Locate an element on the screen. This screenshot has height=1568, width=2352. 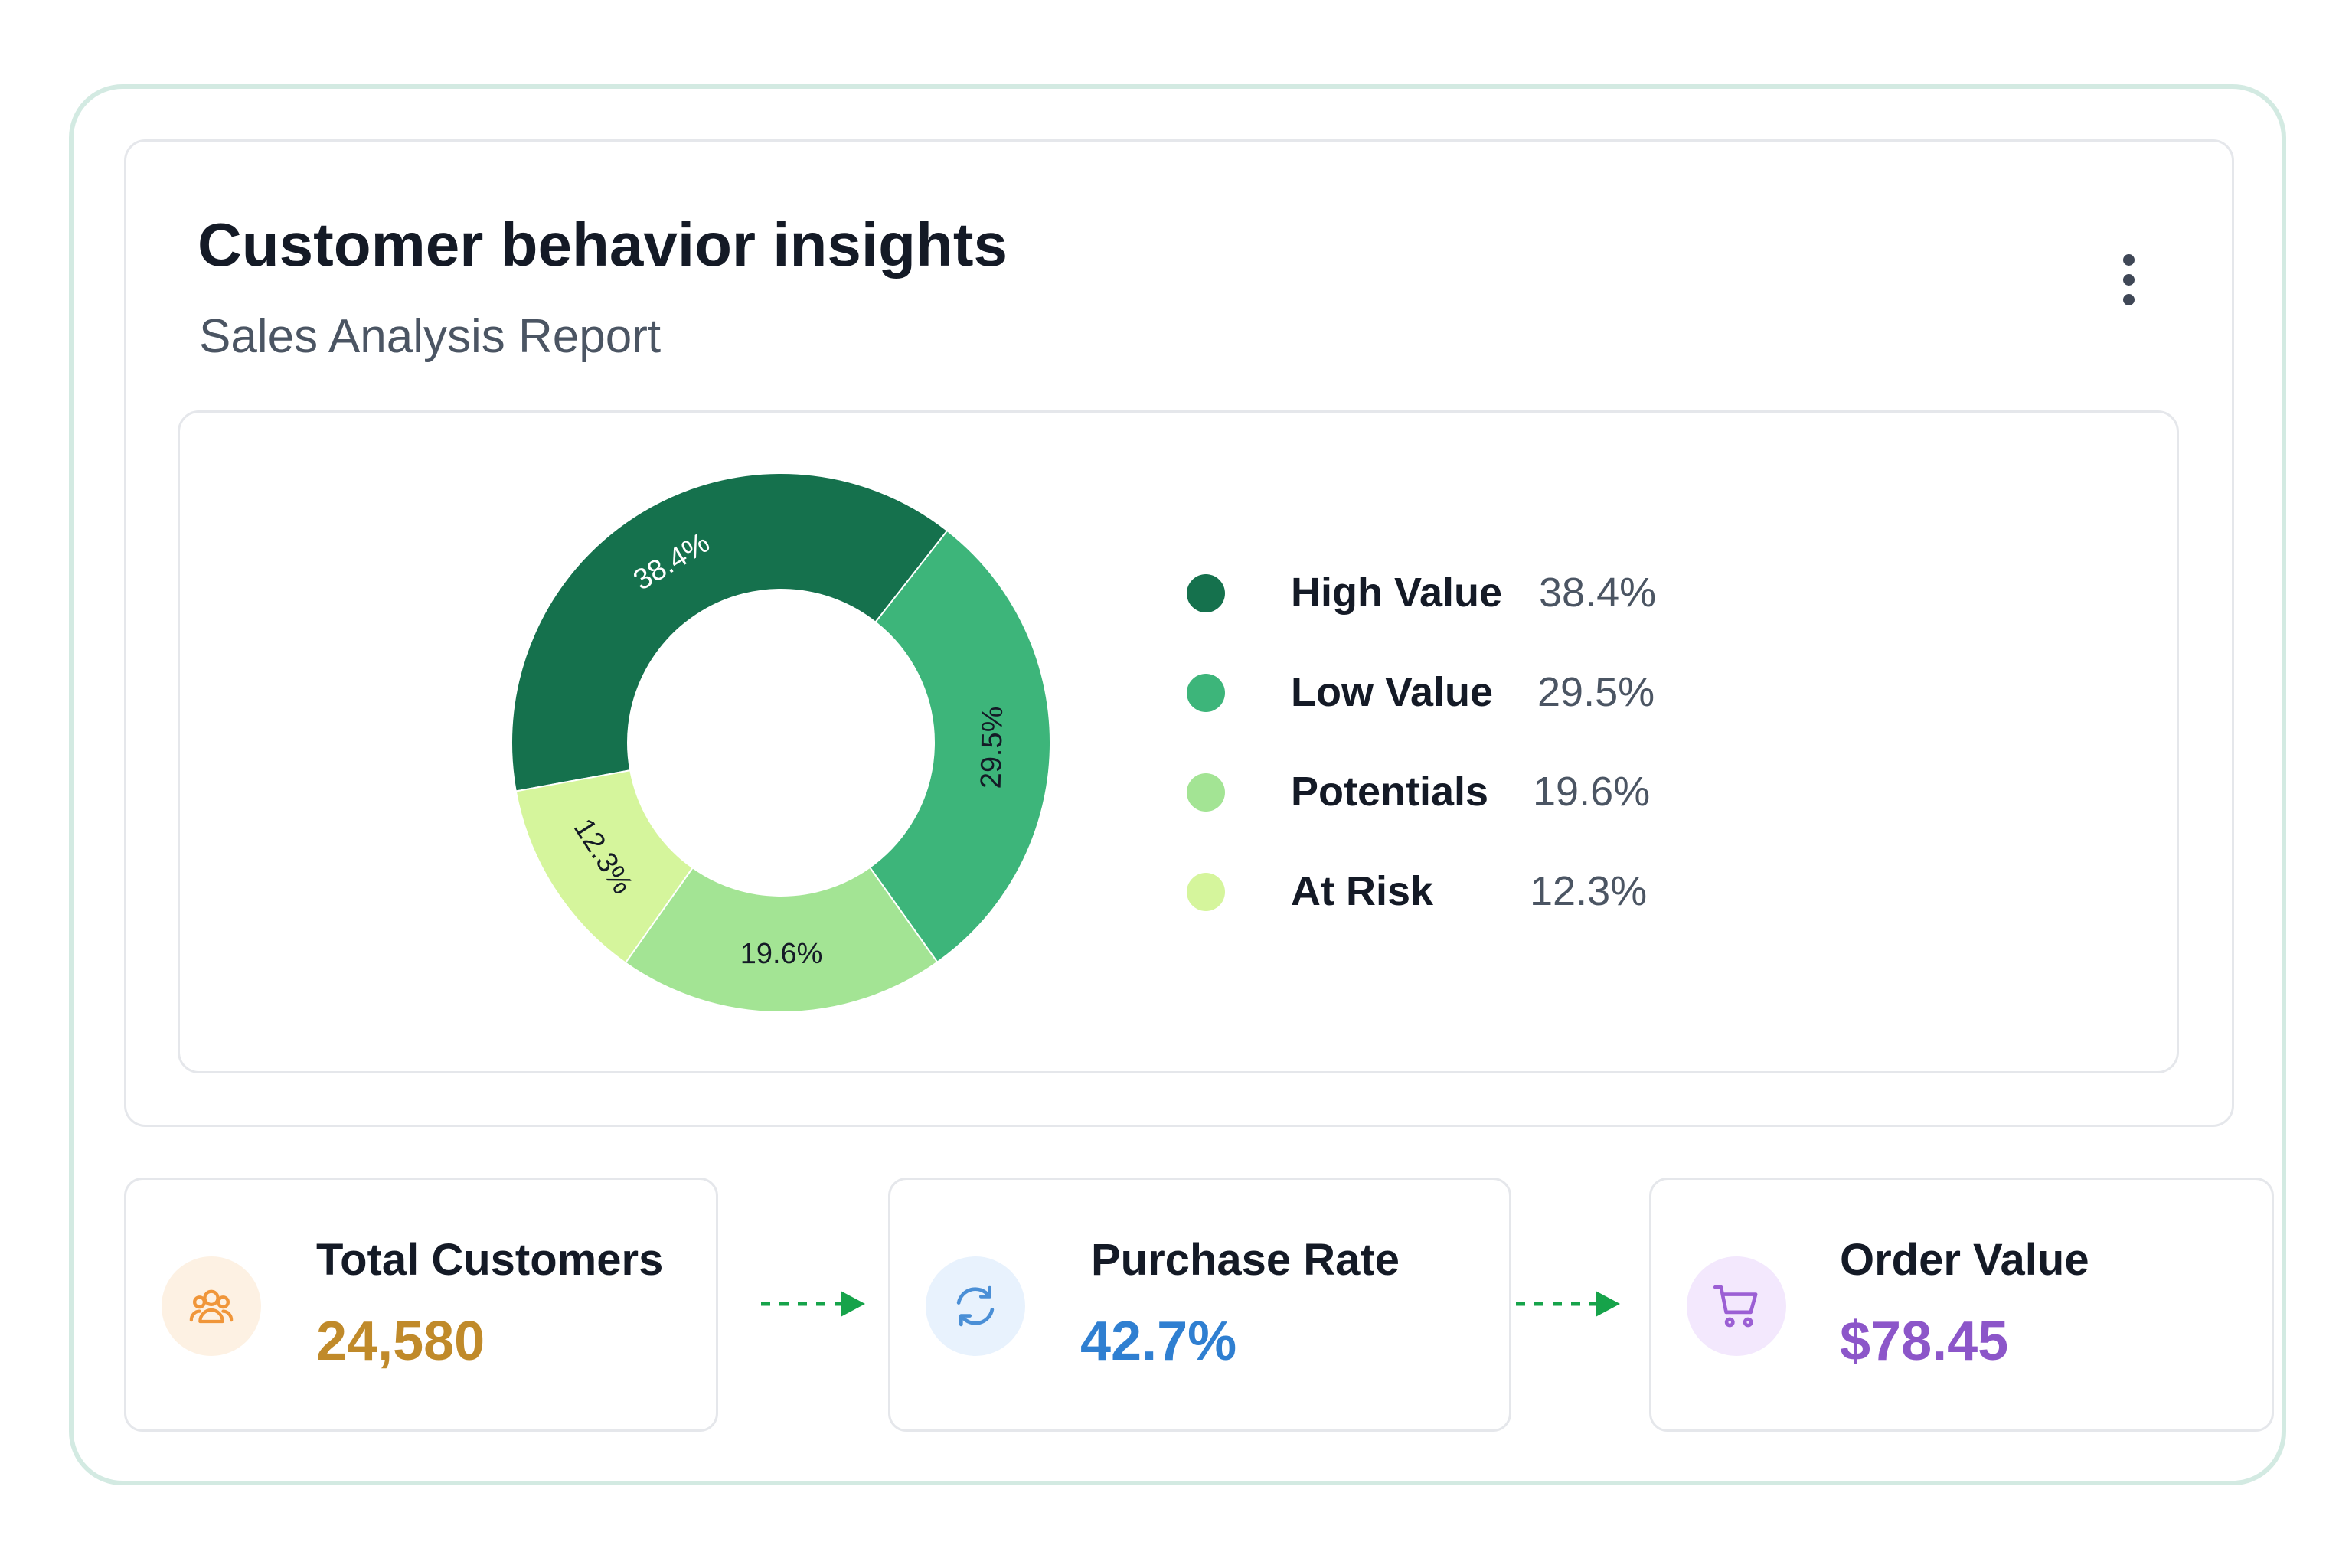
metric-label: Order Value is located at coordinates (1964, 1260).